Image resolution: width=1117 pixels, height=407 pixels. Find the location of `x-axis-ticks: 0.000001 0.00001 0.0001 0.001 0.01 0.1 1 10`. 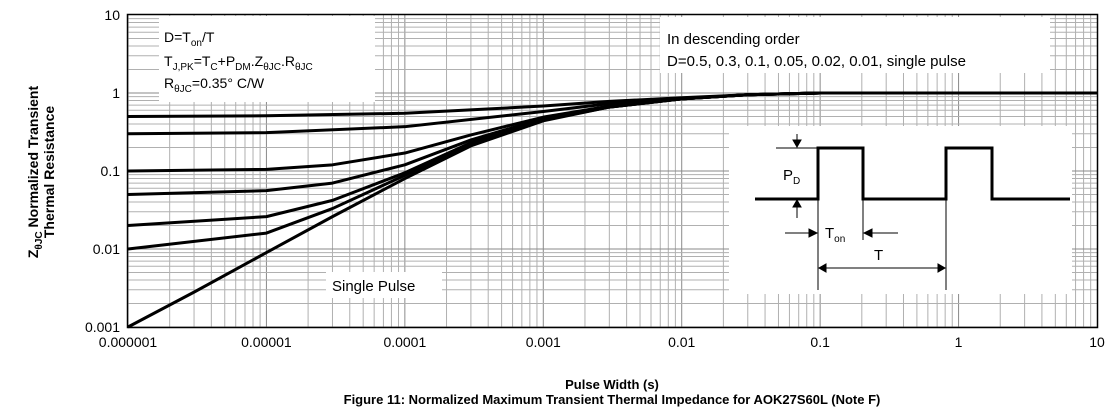

x-axis-ticks: 0.000001 0.00001 0.0001 0.001 0.01 0.1 1 10 is located at coordinates (602, 342).